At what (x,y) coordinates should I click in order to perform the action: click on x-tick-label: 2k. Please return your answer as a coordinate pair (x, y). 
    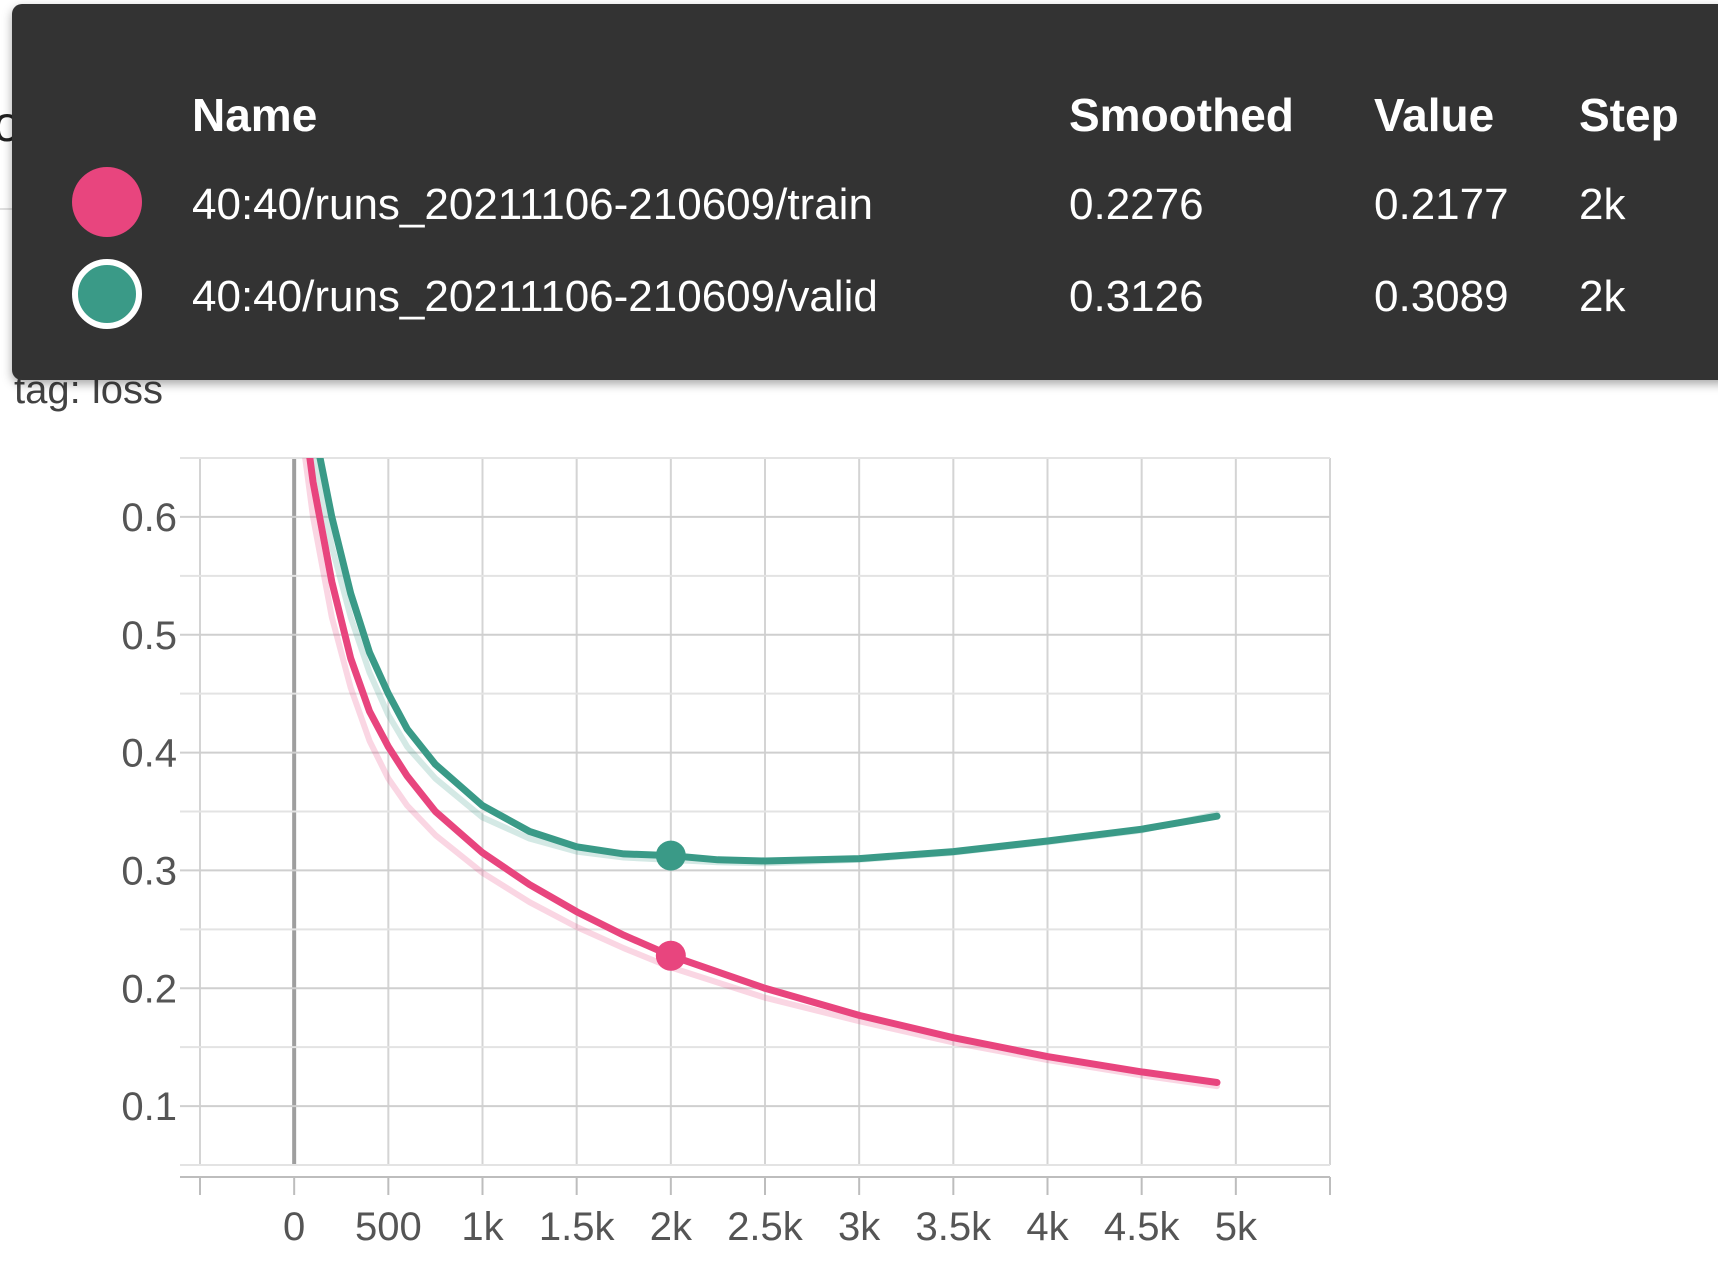
    Looking at the image, I should click on (671, 1227).